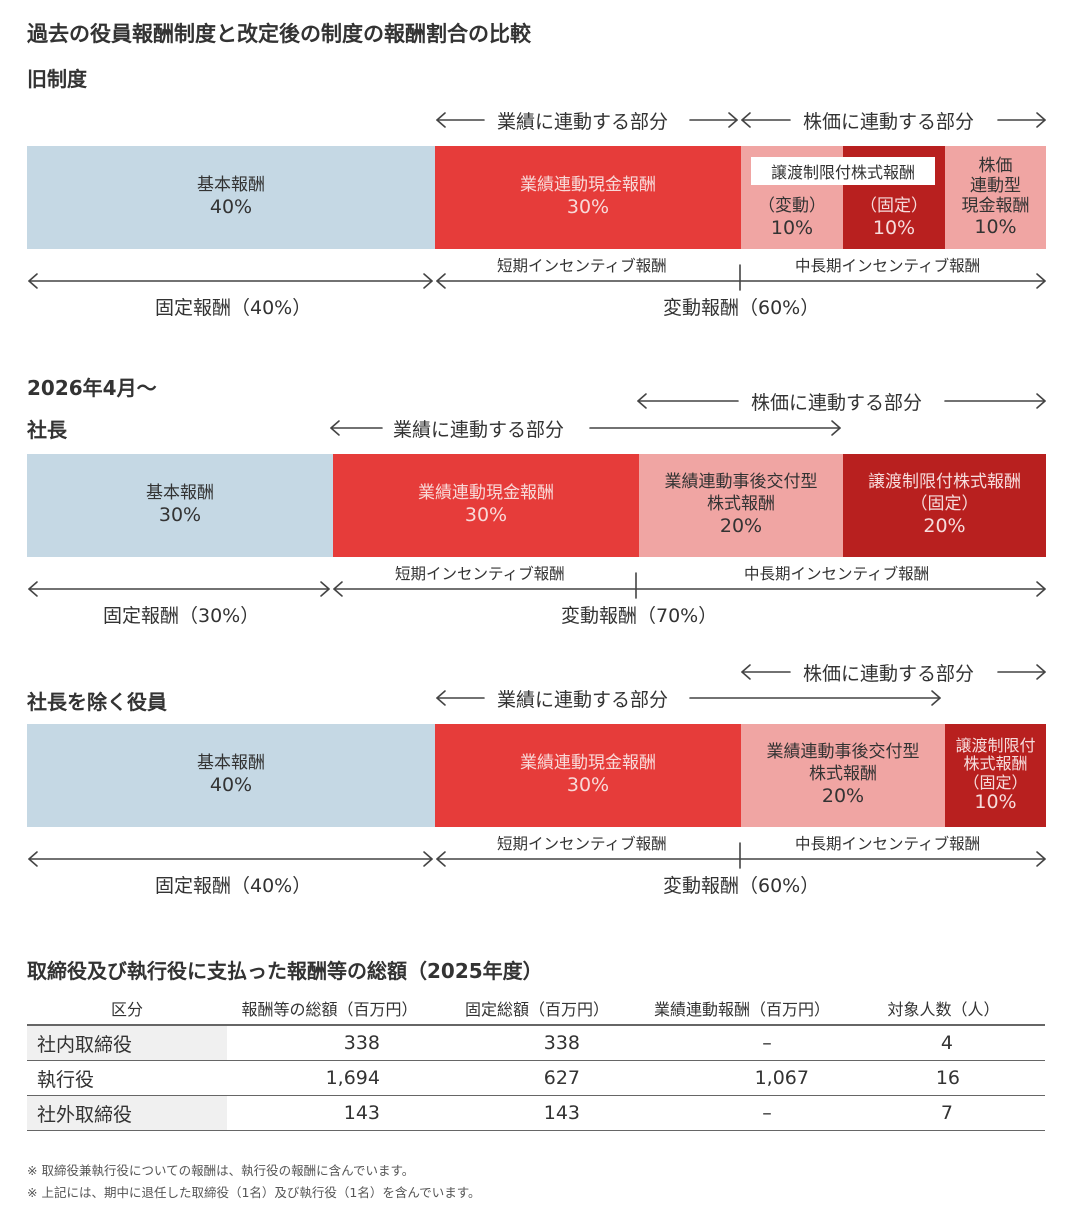  I want to click on c1-restricted-stock-tag: 譲渡制限付株式報酬, so click(843, 171).